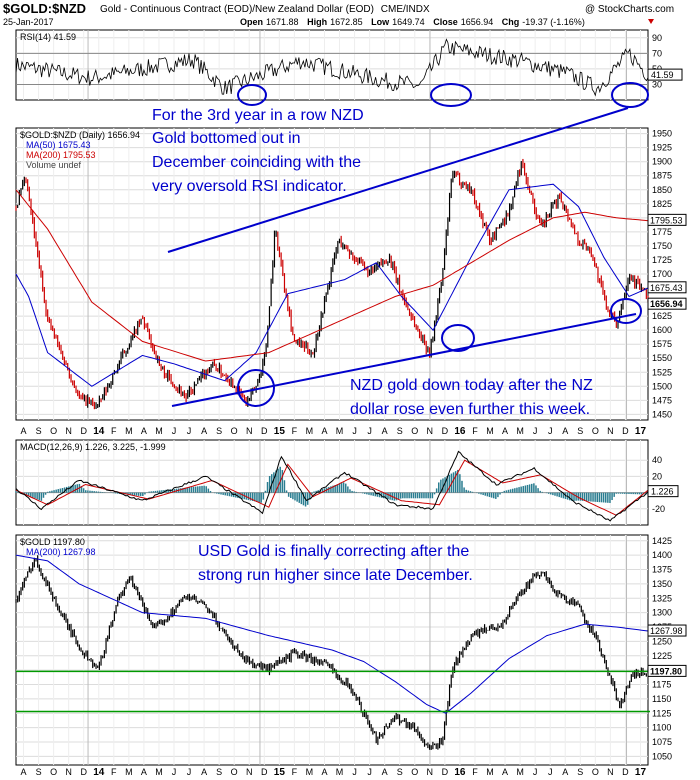  What do you see at coordinates (404, 360) in the screenshot?
I see `support-trendline` at bounding box center [404, 360].